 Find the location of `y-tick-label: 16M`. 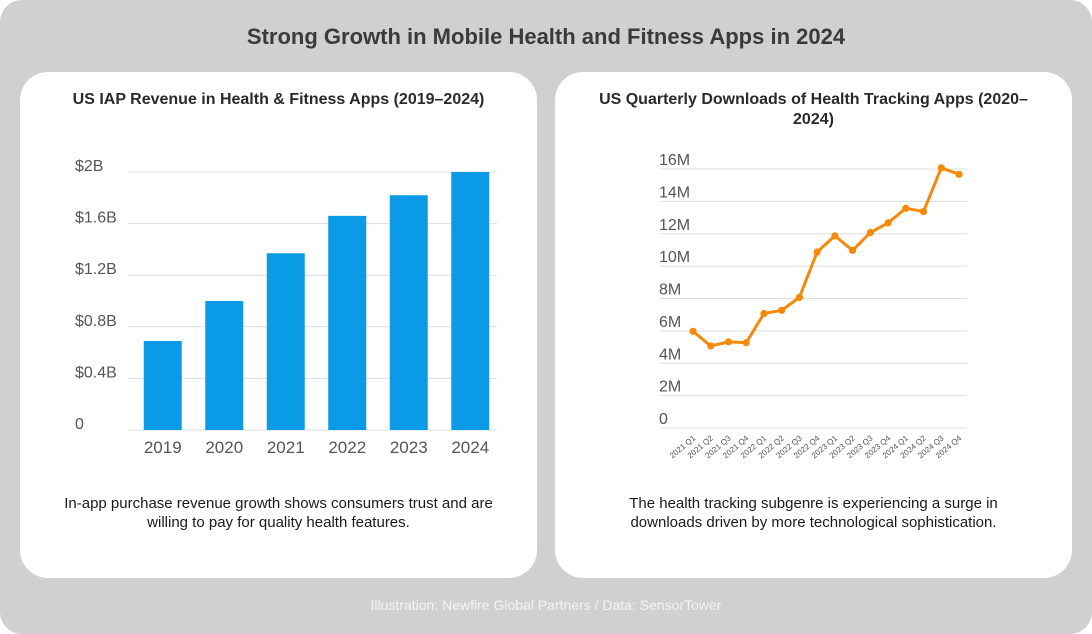

y-tick-label: 16M is located at coordinates (674, 160).